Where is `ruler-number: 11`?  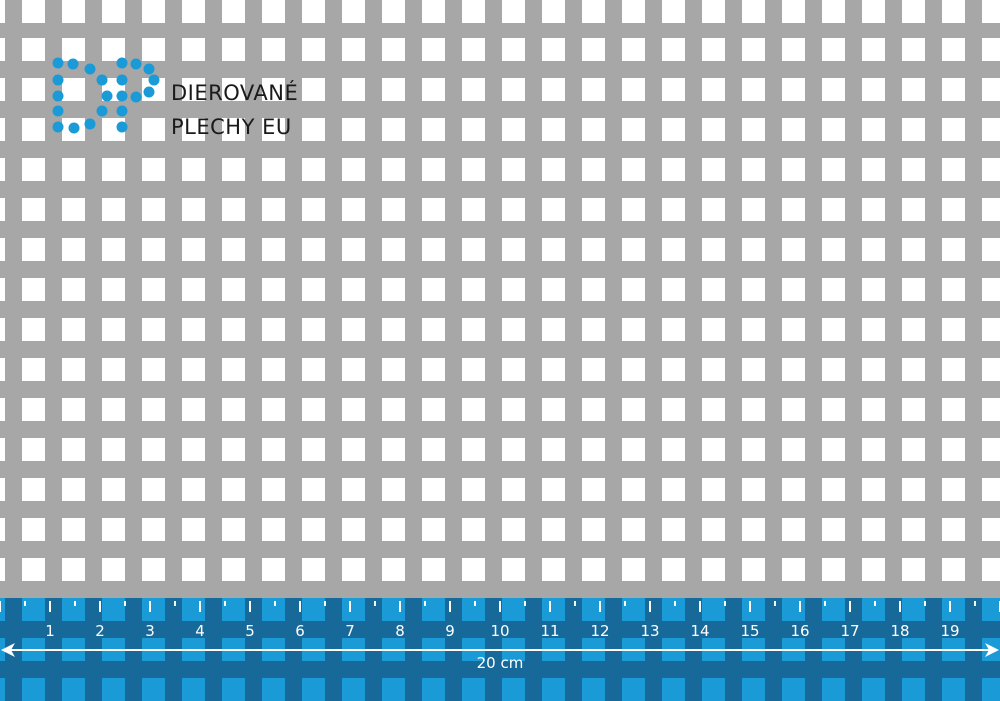 ruler-number: 11 is located at coordinates (550, 631).